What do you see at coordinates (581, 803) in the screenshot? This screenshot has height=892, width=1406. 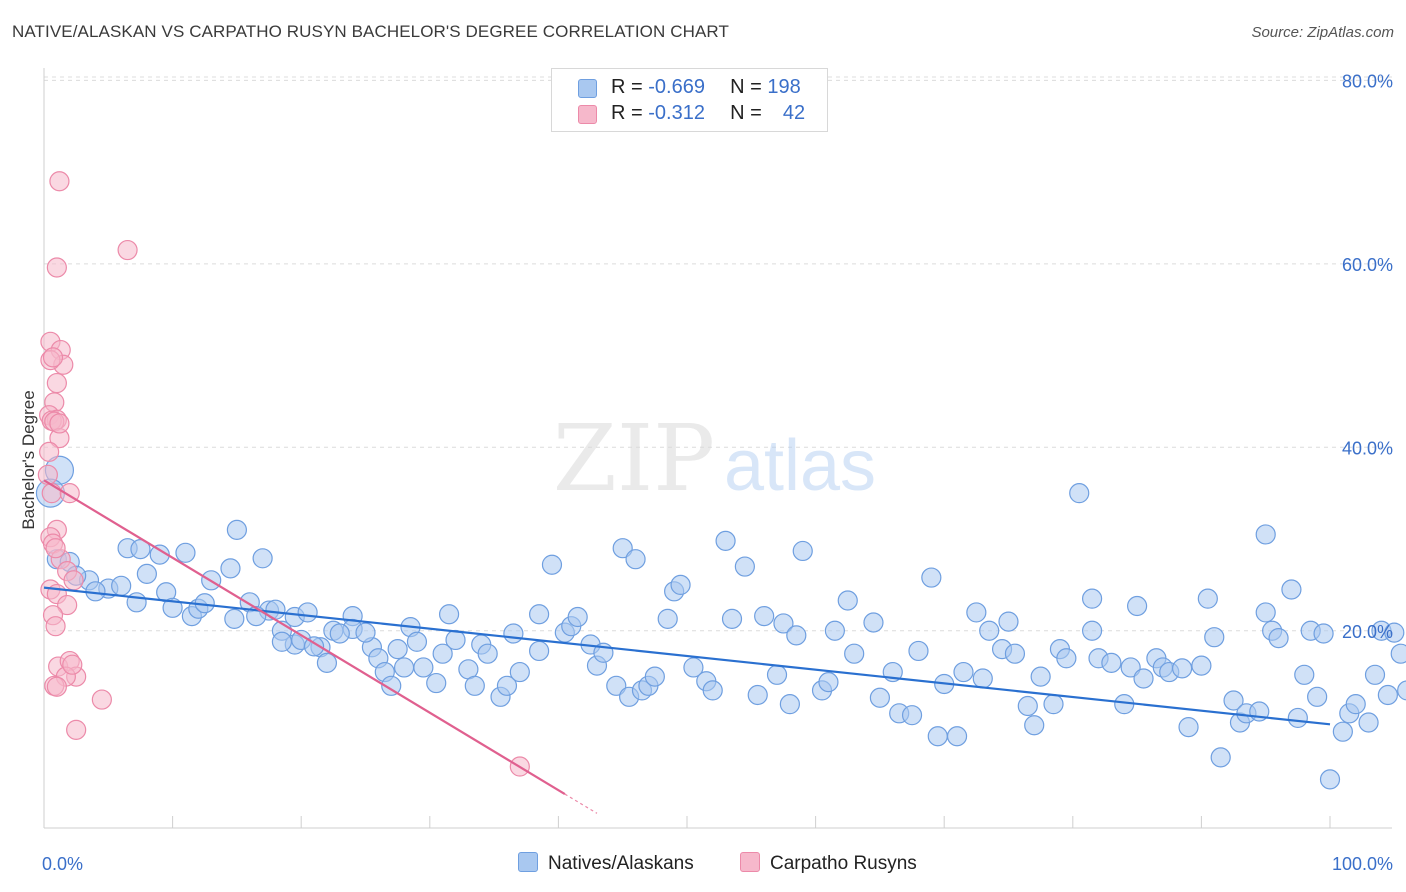 I see `trend-line-rusyns-extension` at bounding box center [581, 803].